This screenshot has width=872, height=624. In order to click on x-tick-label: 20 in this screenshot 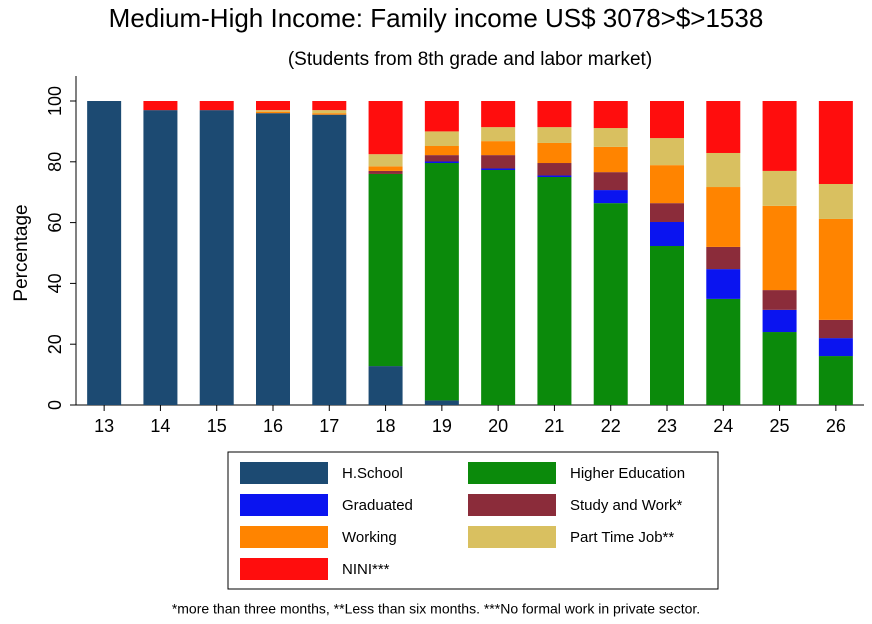, I will do `click(498, 426)`.